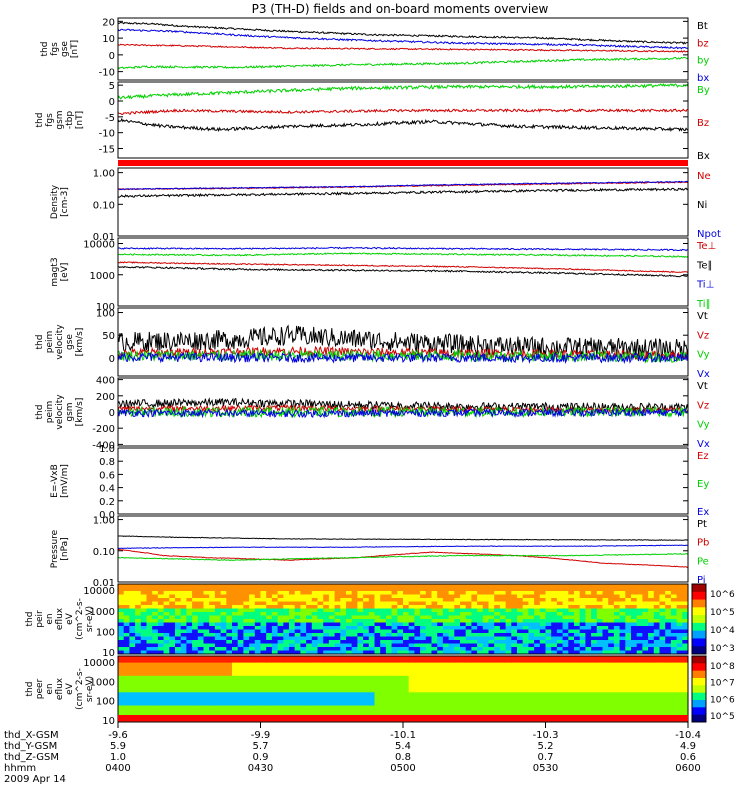  I want to click on xaxis-value: 0.9, so click(261, 757).